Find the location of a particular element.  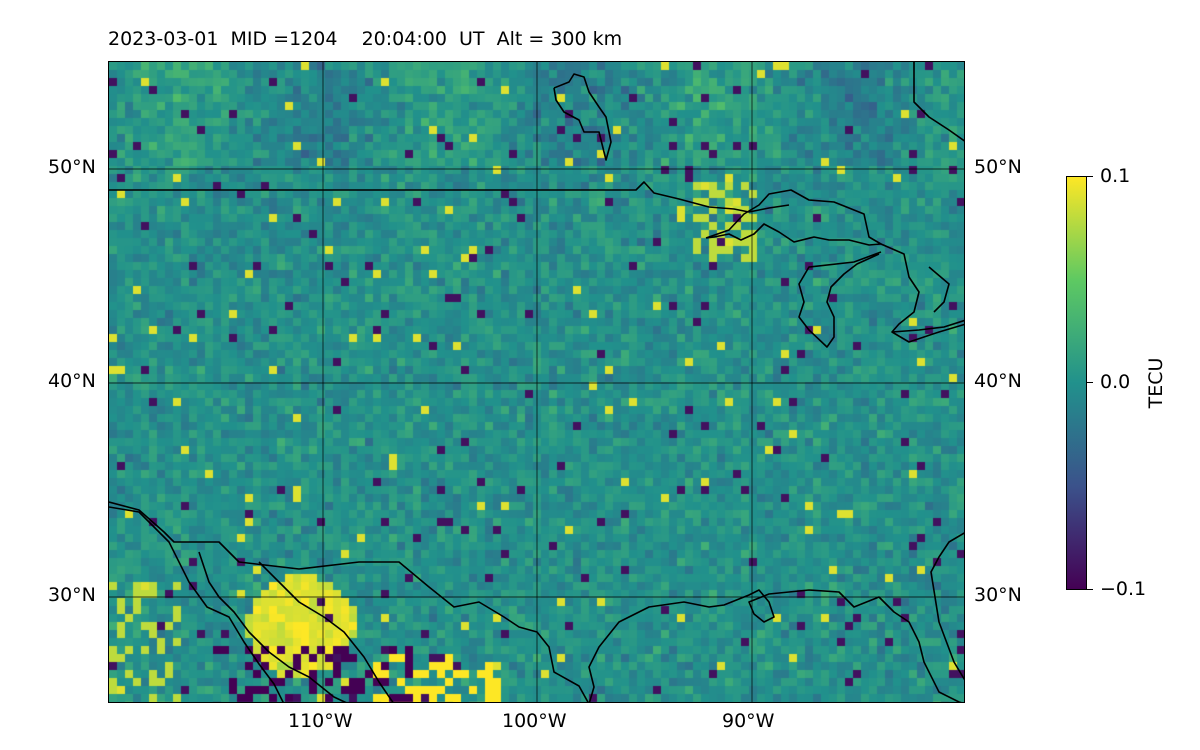

lat-label-left-40: 40°N is located at coordinates (72, 381).